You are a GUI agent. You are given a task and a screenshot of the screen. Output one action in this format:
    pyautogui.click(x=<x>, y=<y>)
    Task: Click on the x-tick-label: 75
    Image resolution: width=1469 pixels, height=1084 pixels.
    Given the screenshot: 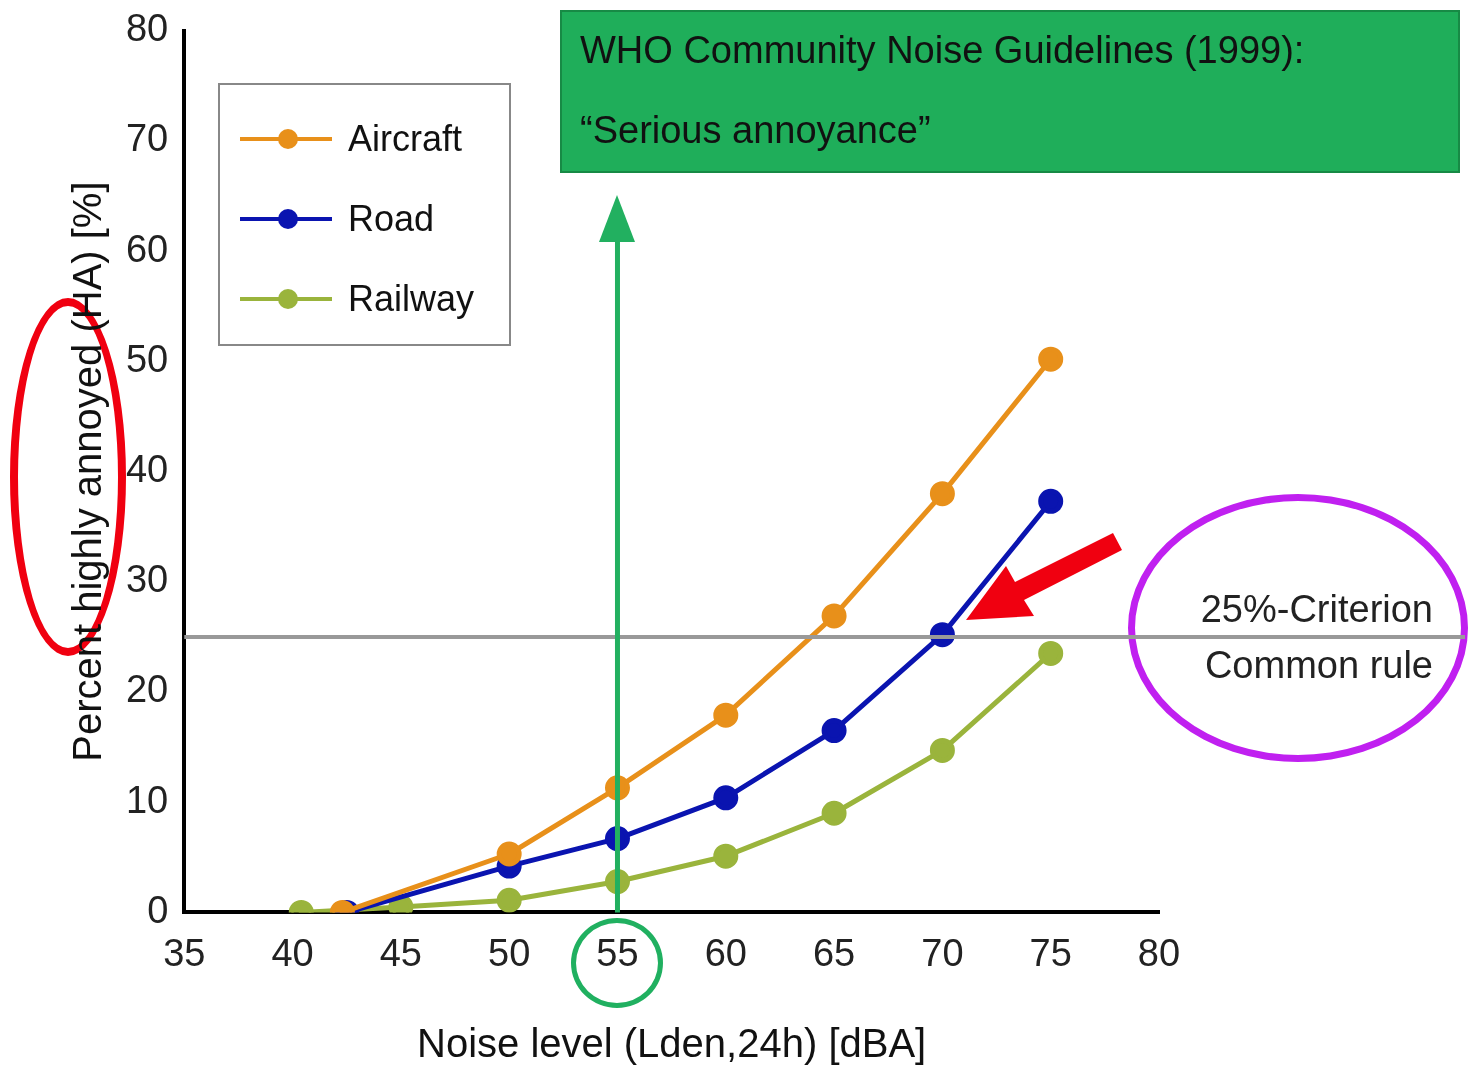 What is the action you would take?
    pyautogui.click(x=1050, y=952)
    